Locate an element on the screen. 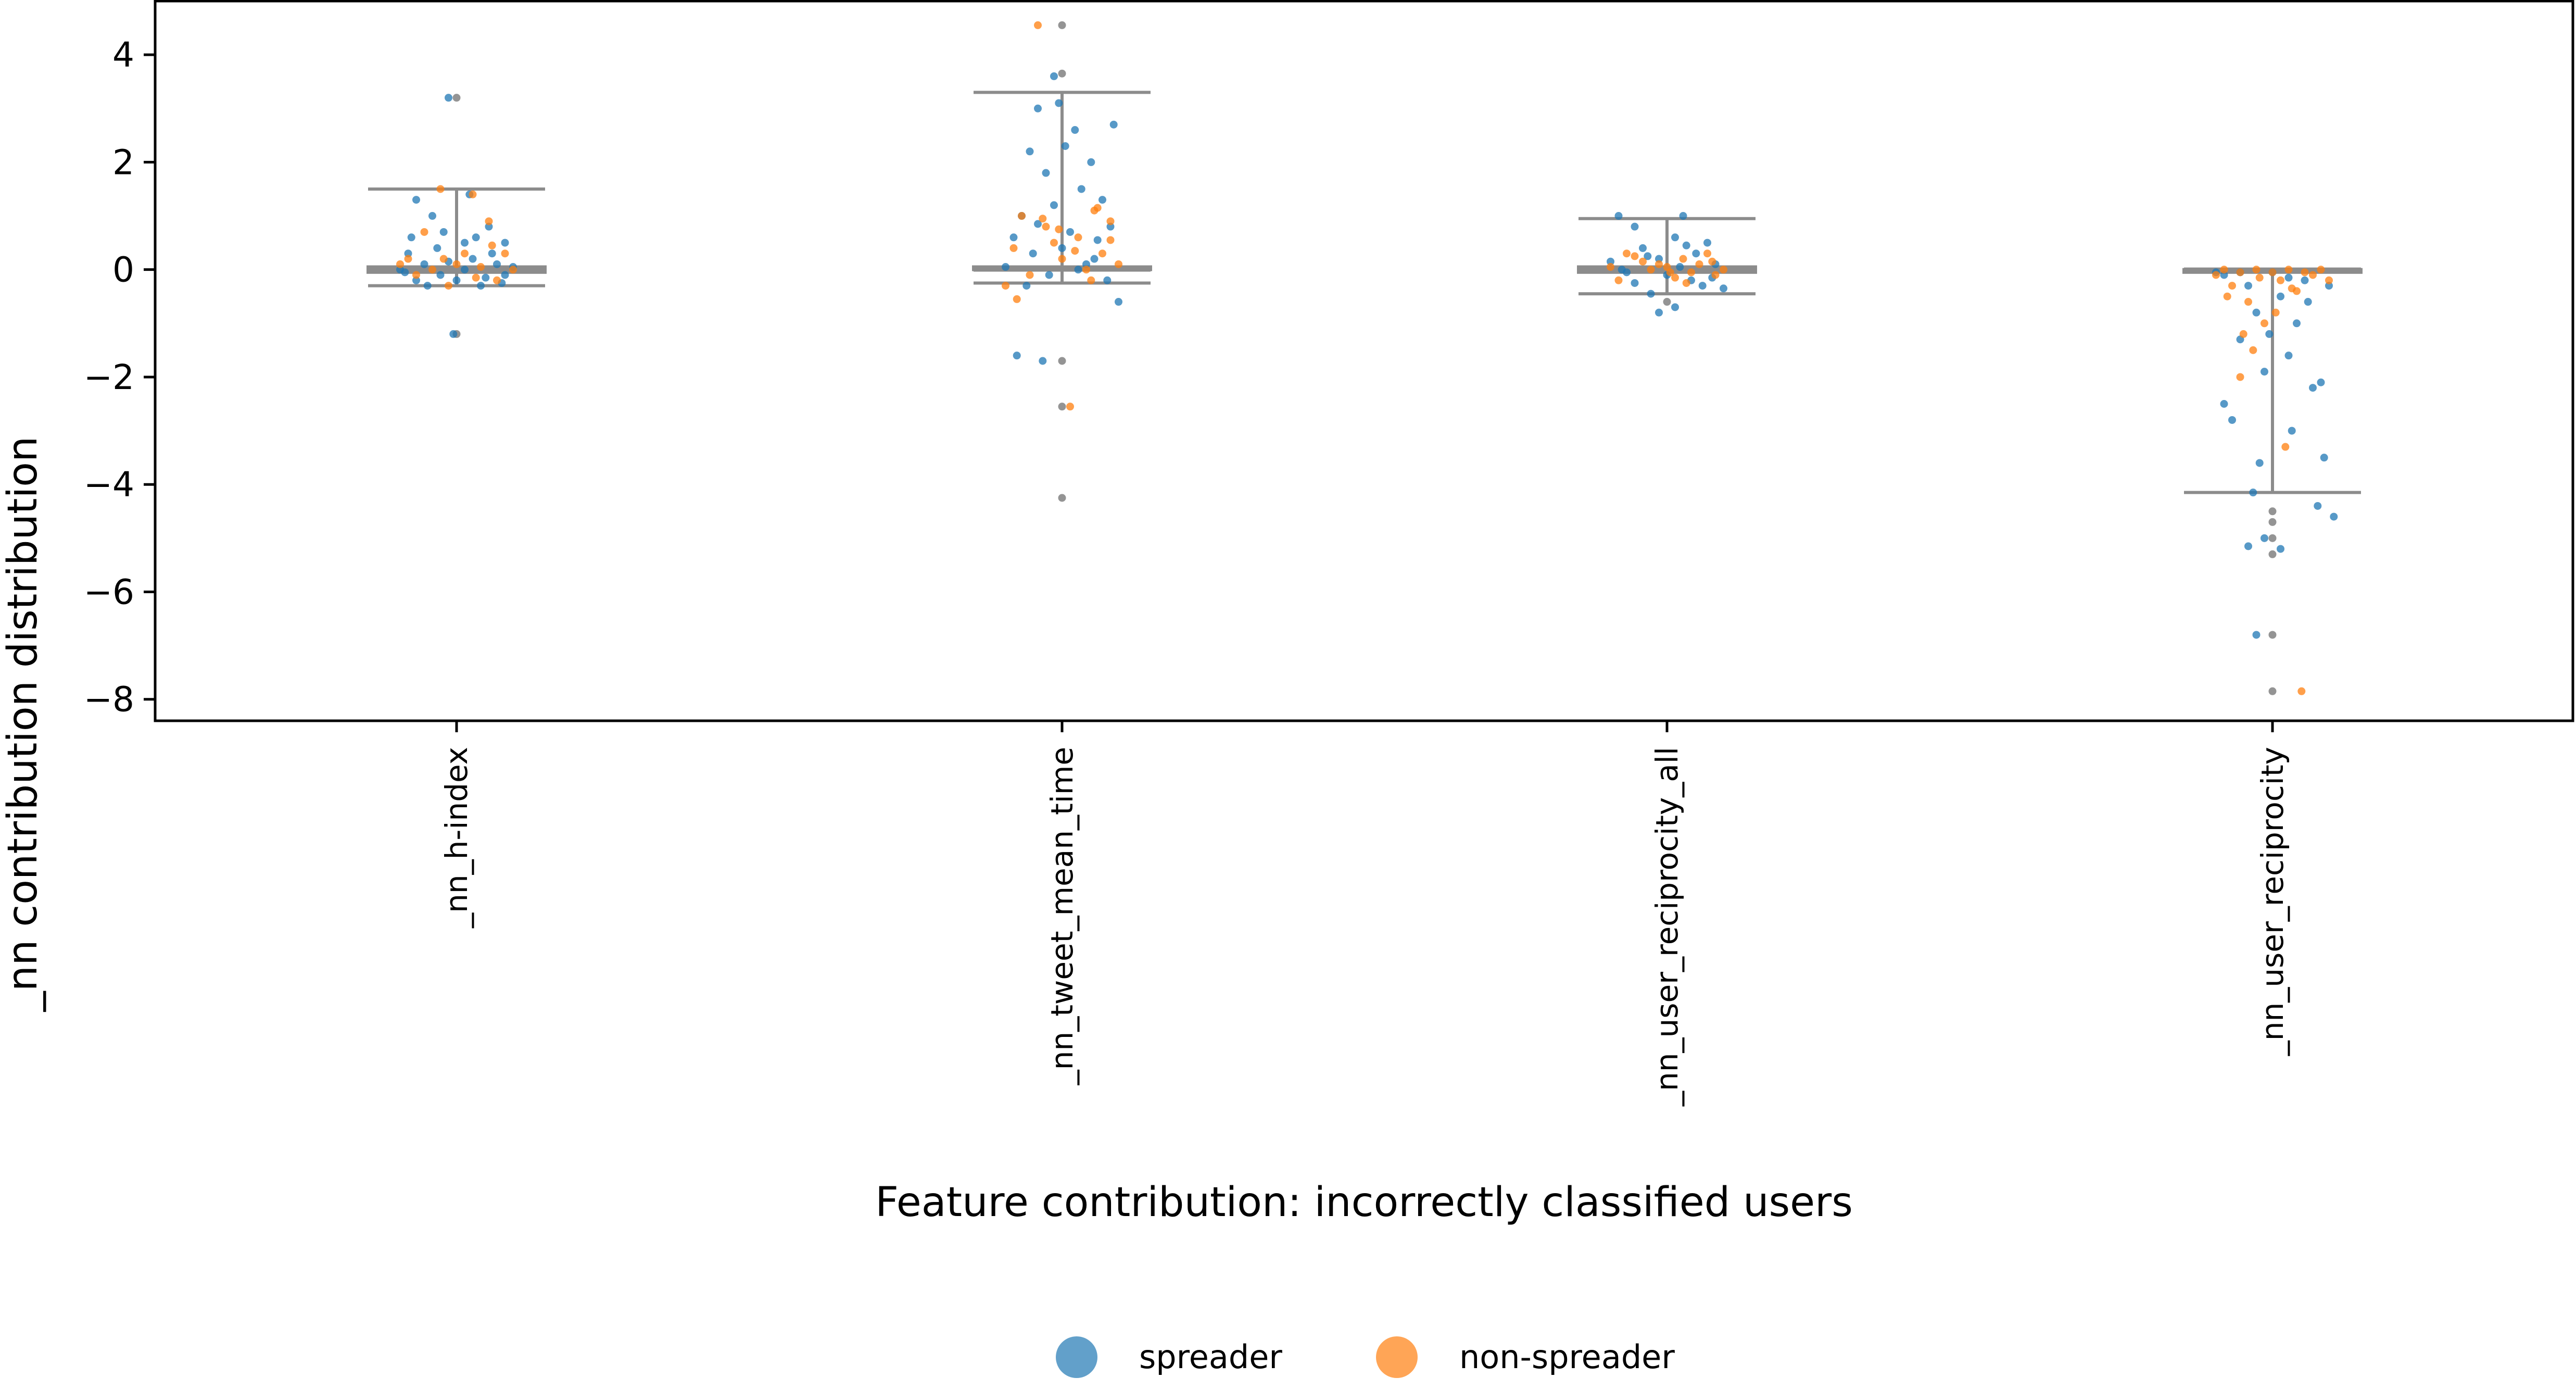 The width and height of the screenshot is (2576, 1390). x-tick-label: _nn_h-index is located at coordinates (456, 838).